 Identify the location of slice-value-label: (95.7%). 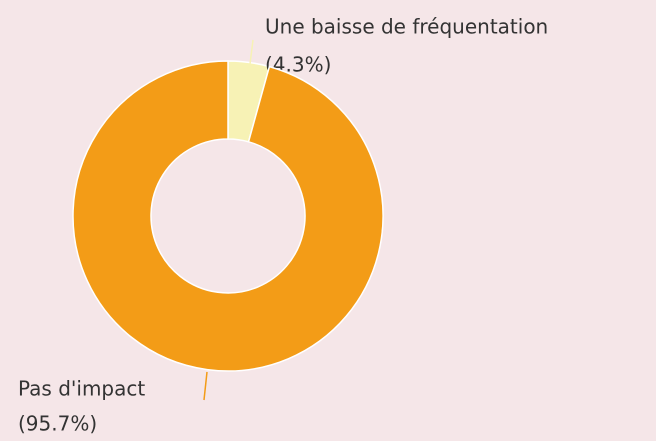
(57, 424).